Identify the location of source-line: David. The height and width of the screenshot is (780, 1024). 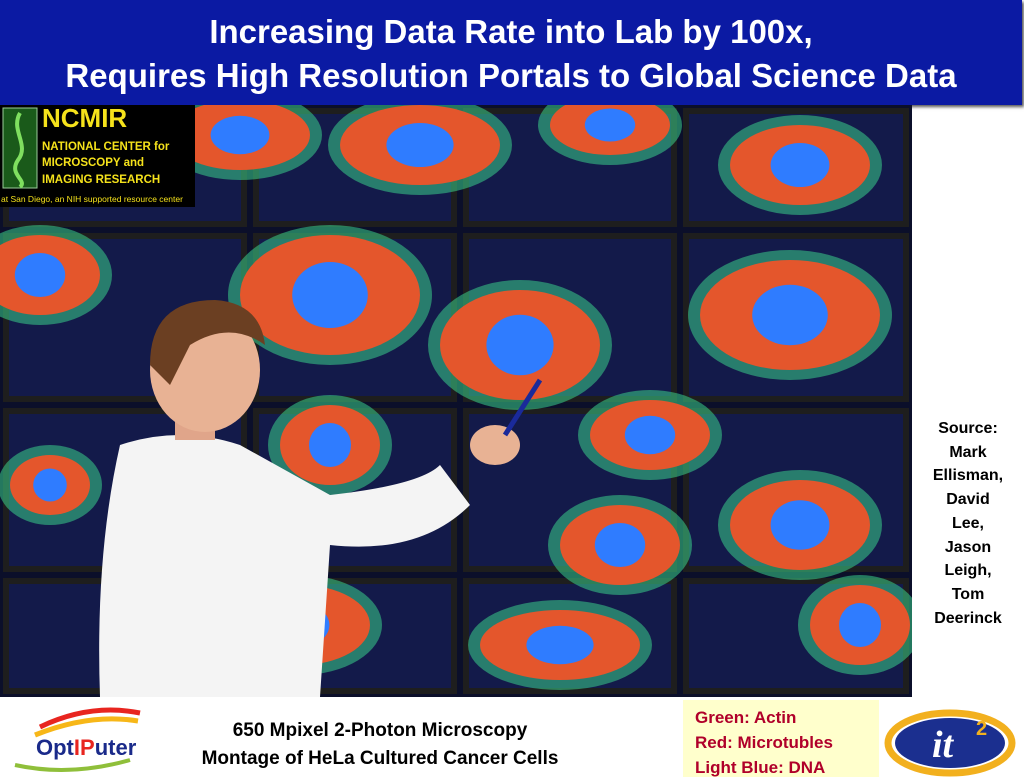
(968, 500).